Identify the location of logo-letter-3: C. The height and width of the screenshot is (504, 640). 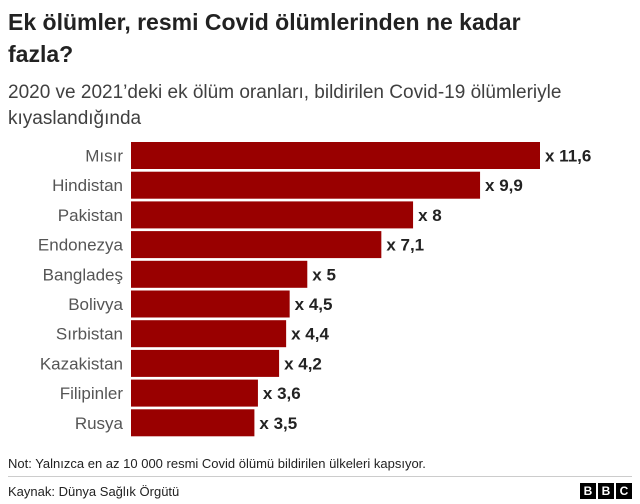
(624, 491).